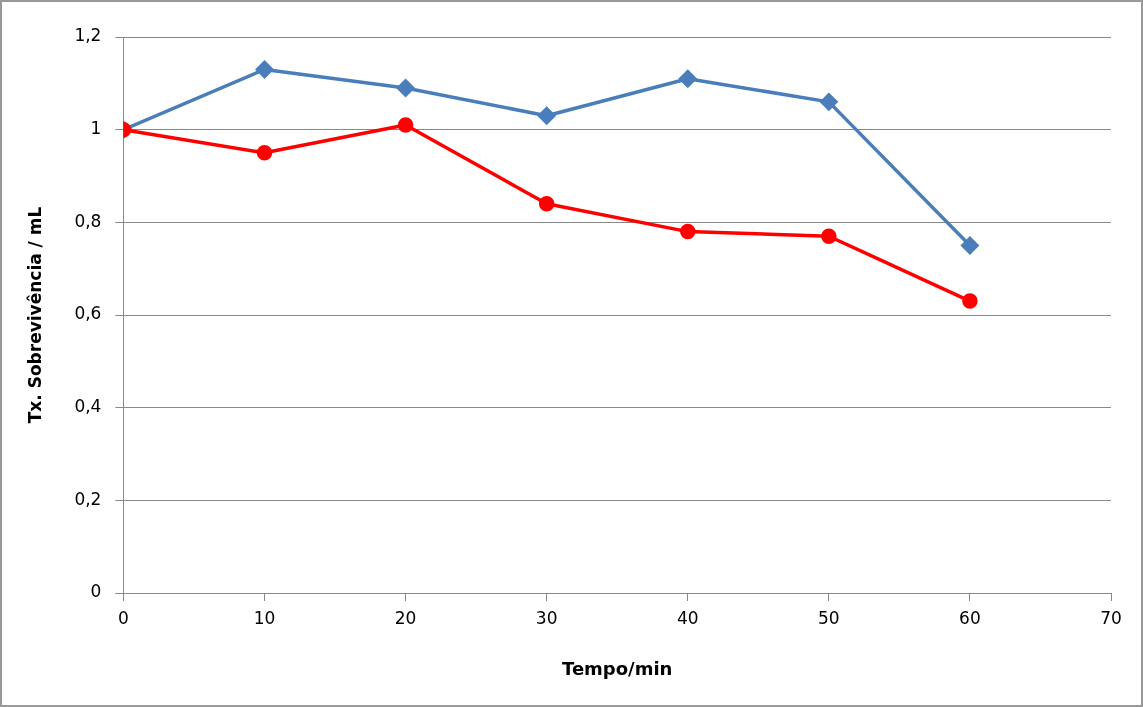 The image size is (1143, 707). I want to click on y-axis-title: Tx. Sobrevivência / mL, so click(34, 315).